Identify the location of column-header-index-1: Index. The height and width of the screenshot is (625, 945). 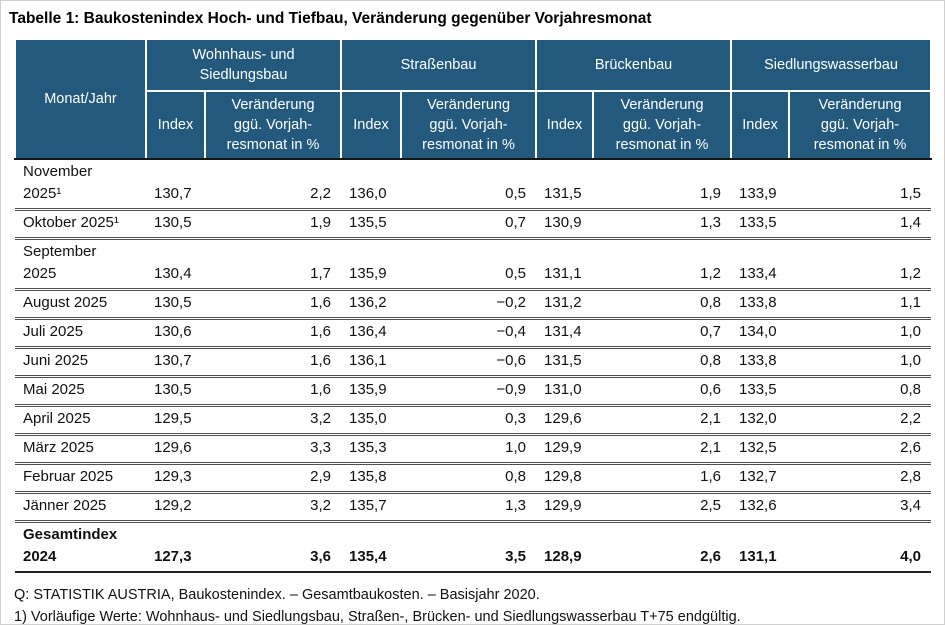
(175, 125).